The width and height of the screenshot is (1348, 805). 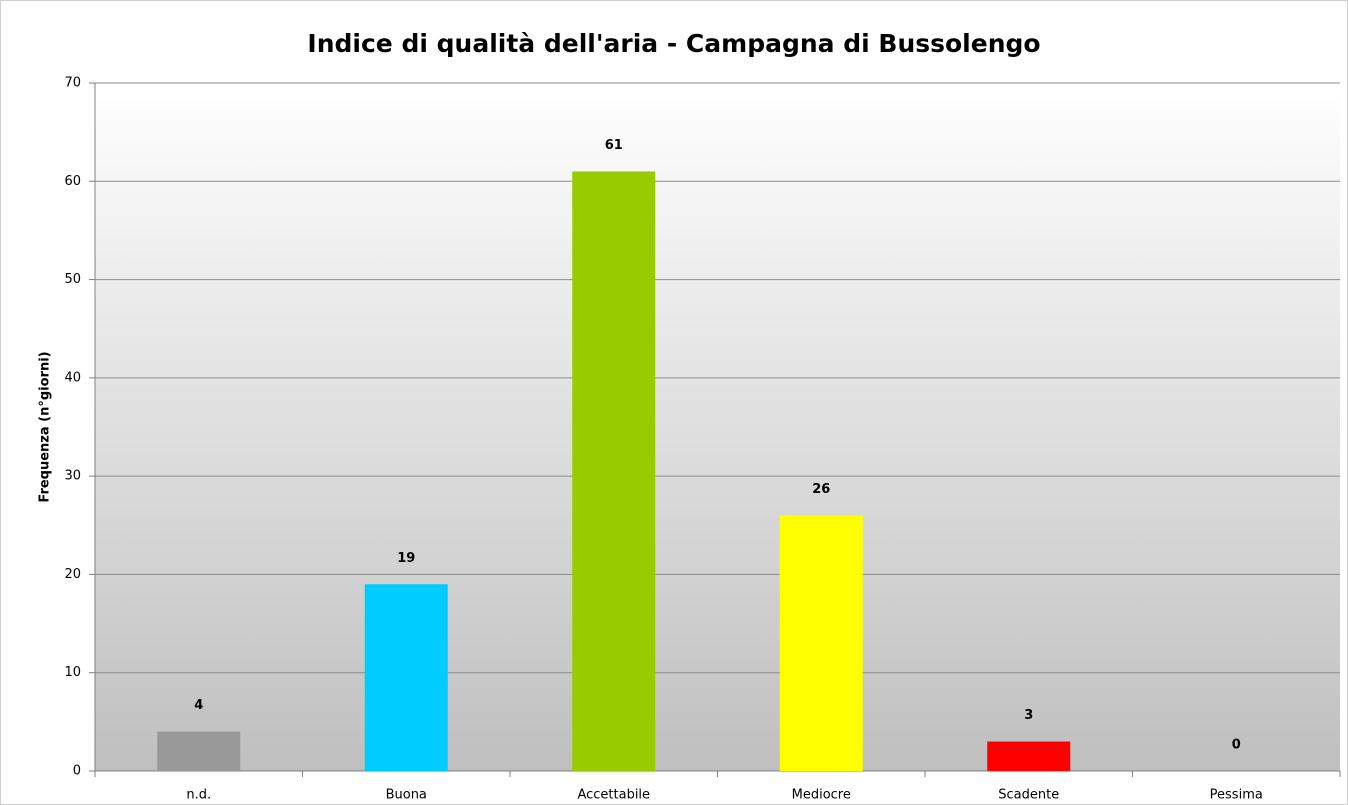 What do you see at coordinates (1028, 715) in the screenshot?
I see `data-label: 3` at bounding box center [1028, 715].